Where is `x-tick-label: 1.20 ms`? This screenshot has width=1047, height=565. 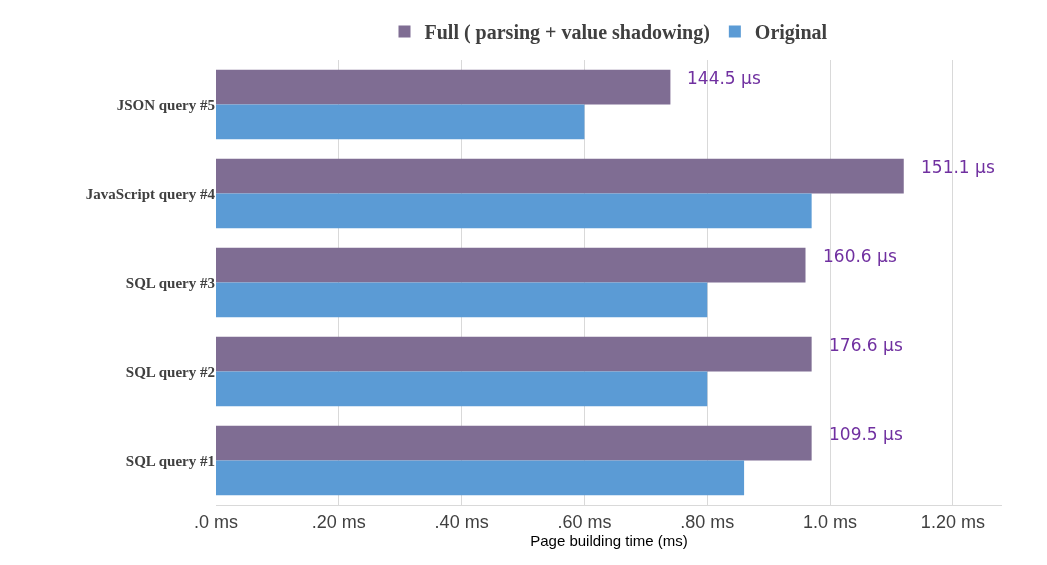
x-tick-label: 1.20 ms is located at coordinates (952, 521).